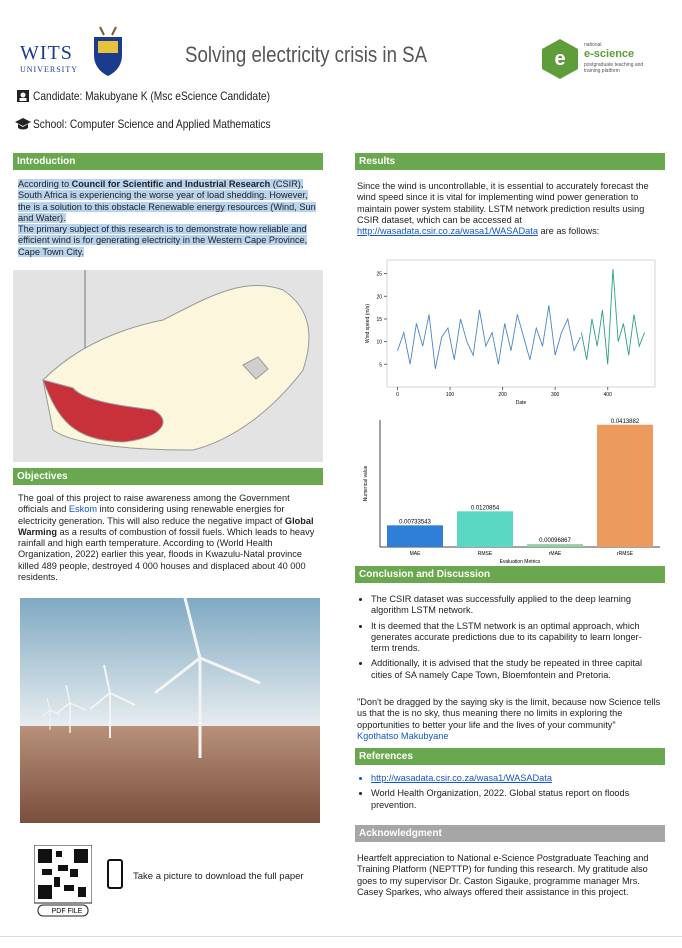 The width and height of the screenshot is (682, 948). What do you see at coordinates (379, 320) in the screenshot?
I see `y-tick-label: 15` at bounding box center [379, 320].